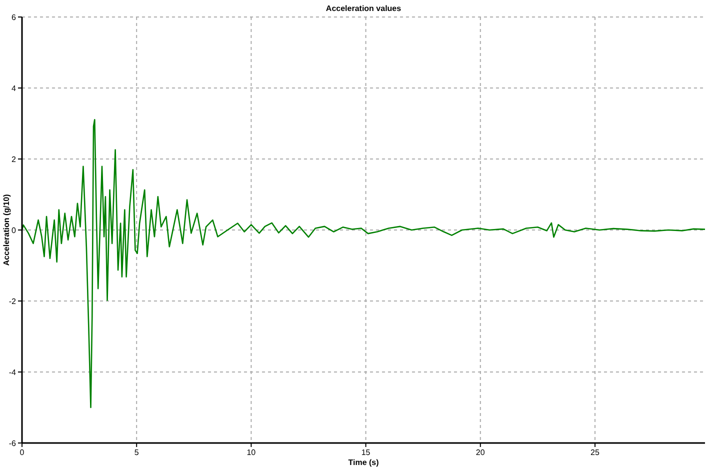 The width and height of the screenshot is (709, 467). Describe the element at coordinates (137, 452) in the screenshot. I see `x-tick-label: 5` at that location.